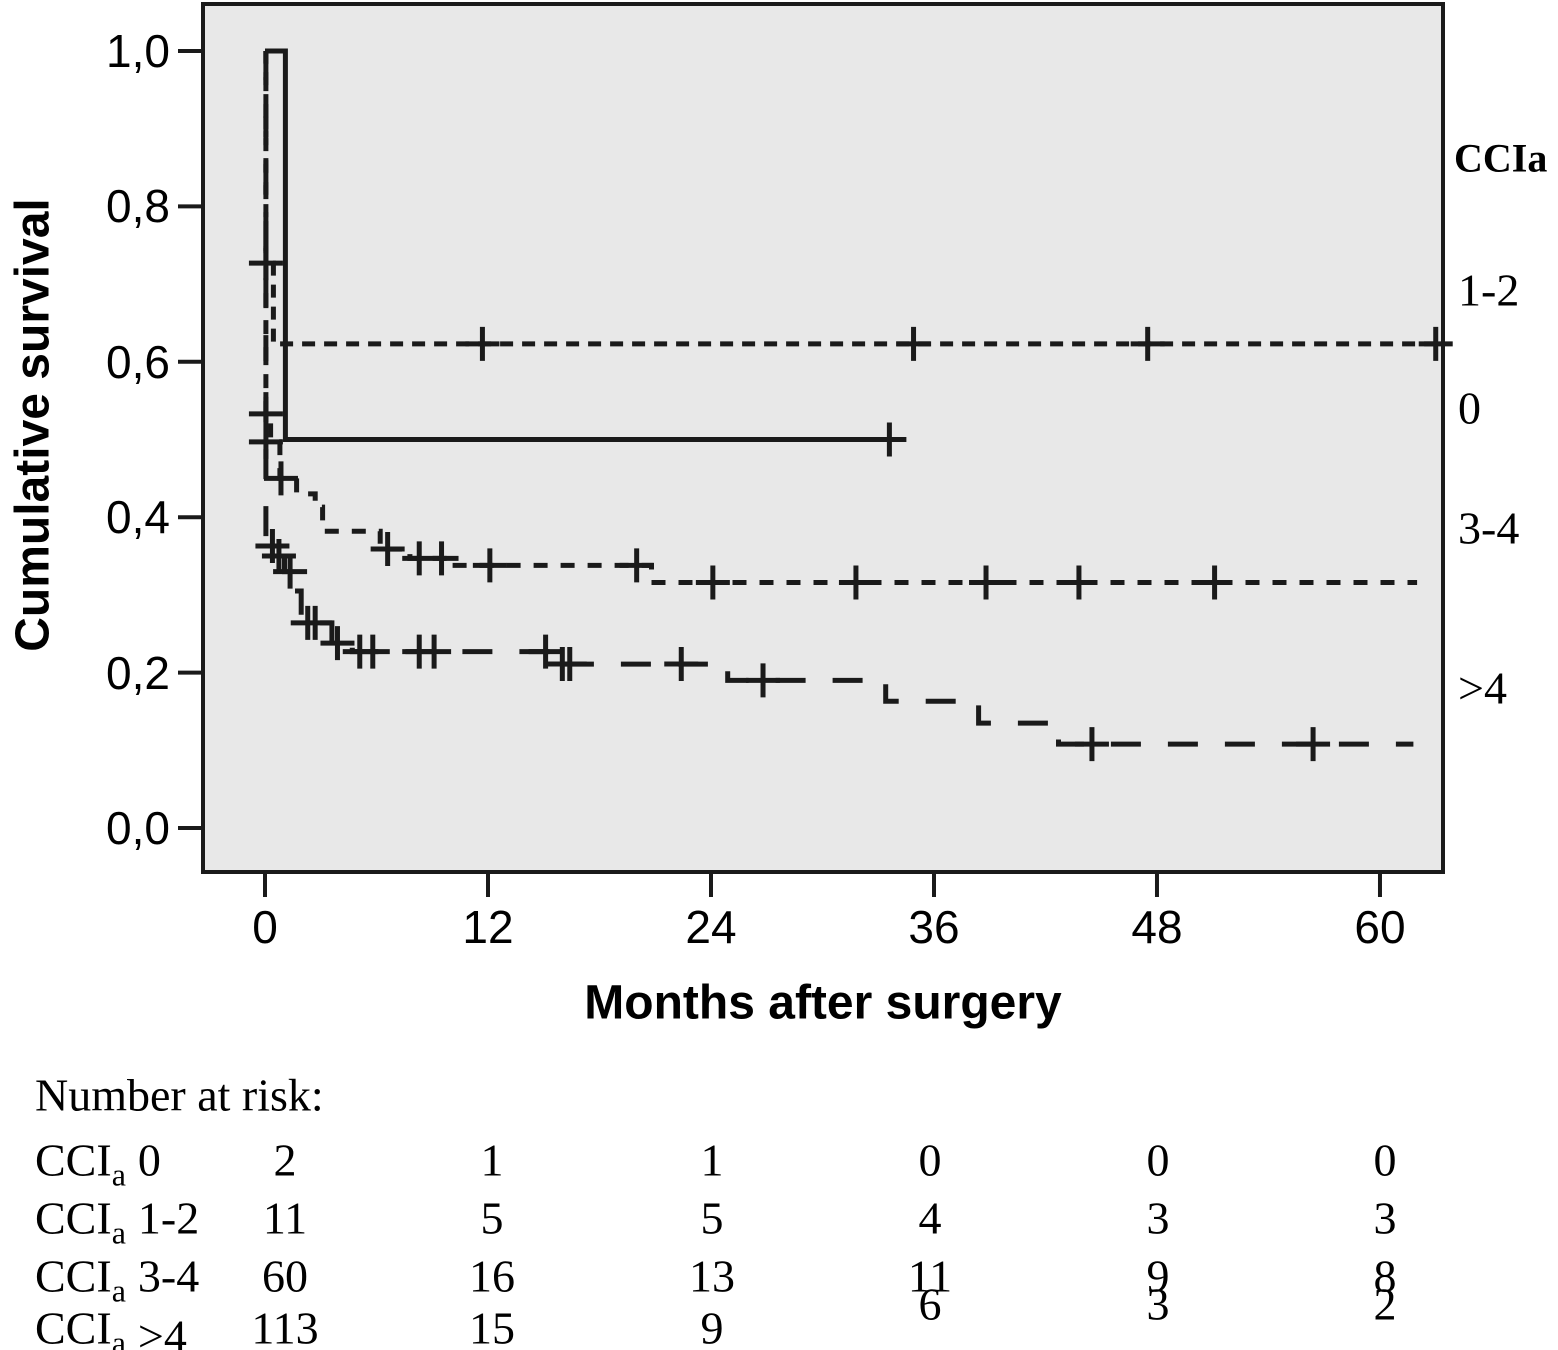 Image resolution: width=1558 pixels, height=1350 pixels. What do you see at coordinates (138, 361) in the screenshot?
I see `y-tick-label: 0,6` at bounding box center [138, 361].